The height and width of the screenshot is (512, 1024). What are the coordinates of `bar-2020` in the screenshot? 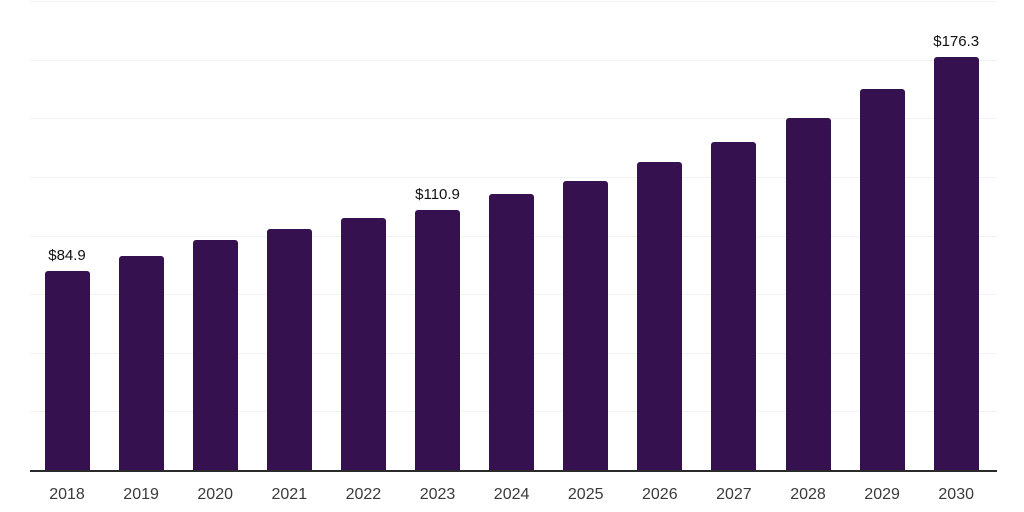 It's located at (215, 355).